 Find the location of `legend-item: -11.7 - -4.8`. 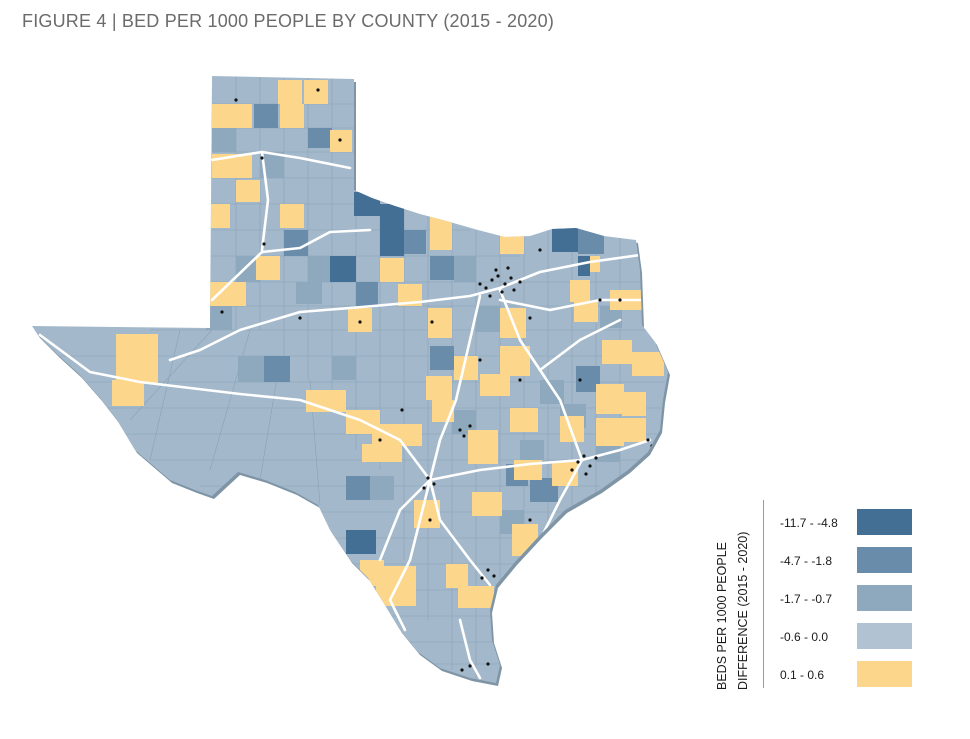

legend-item: -11.7 - -4.8 is located at coordinates (847, 523).